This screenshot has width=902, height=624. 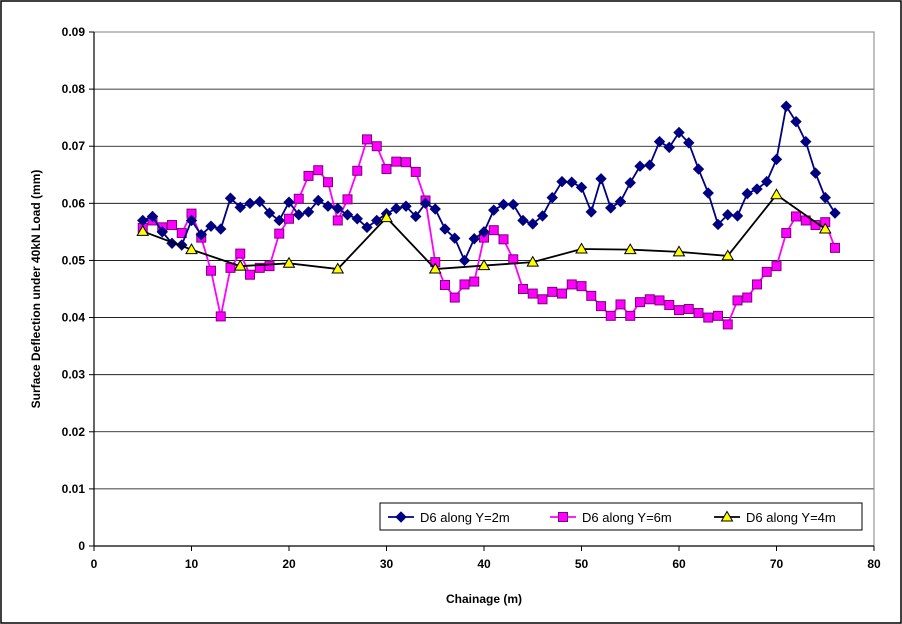 What do you see at coordinates (81, 546) in the screenshot?
I see `y-tick-label: 0` at bounding box center [81, 546].